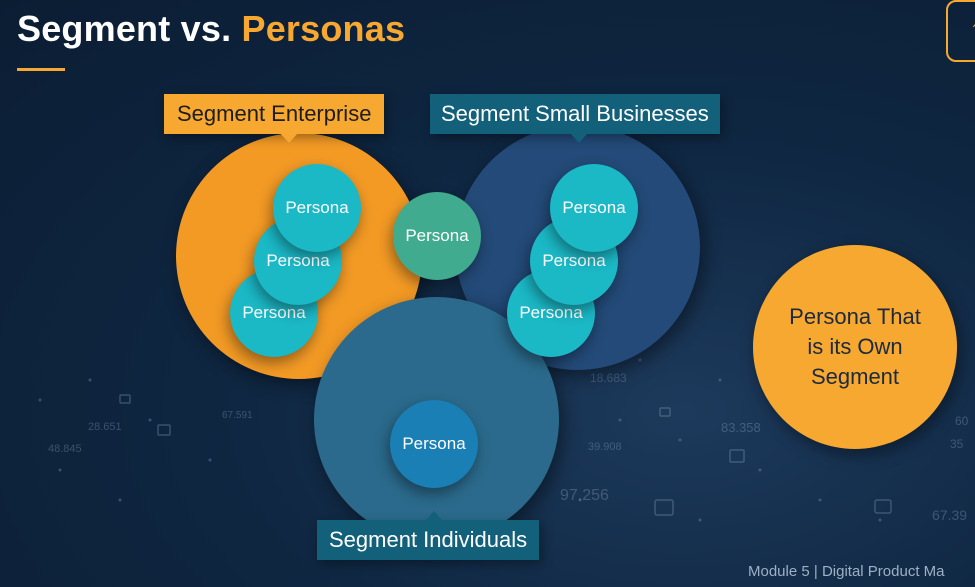 The height and width of the screenshot is (587, 975). What do you see at coordinates (41, 69) in the screenshot?
I see `title-underline` at bounding box center [41, 69].